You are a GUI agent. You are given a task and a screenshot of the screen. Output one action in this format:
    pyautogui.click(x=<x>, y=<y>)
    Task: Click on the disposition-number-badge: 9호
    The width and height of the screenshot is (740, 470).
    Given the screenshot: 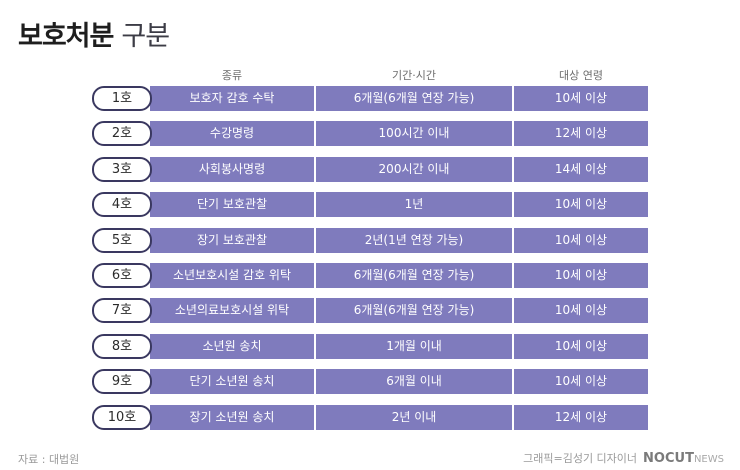 What is the action you would take?
    pyautogui.click(x=122, y=381)
    